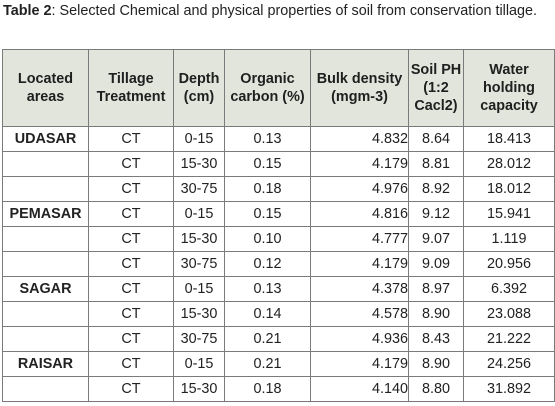  I want to click on table-row: CT 15-30 0.15 4.179 8.81 28.012, so click(278, 164).